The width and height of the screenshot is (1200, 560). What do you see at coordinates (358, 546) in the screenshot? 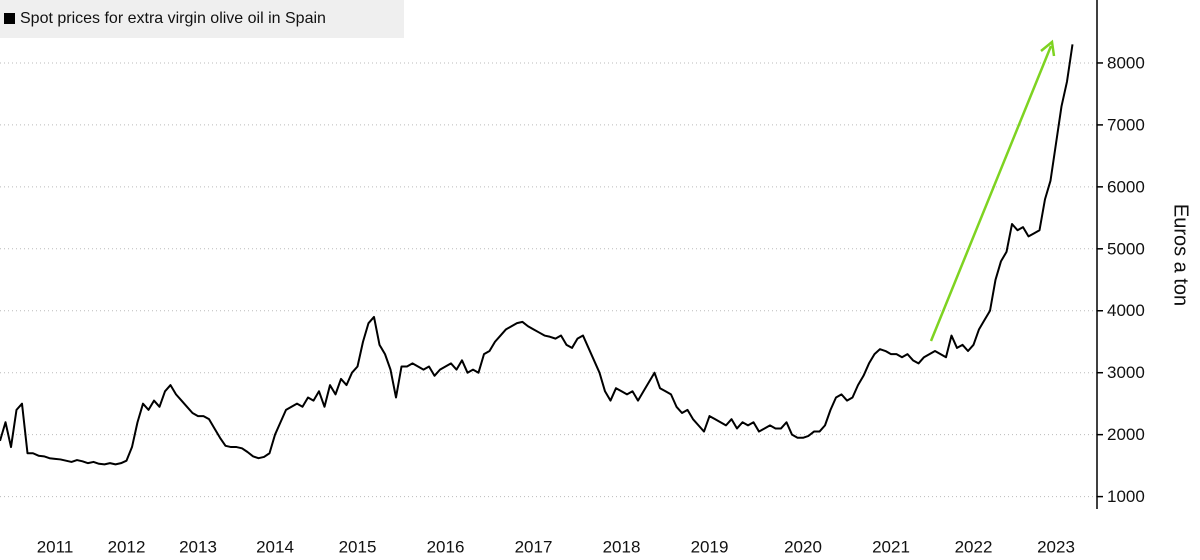
I see `x-tick-label: 2015` at bounding box center [358, 546].